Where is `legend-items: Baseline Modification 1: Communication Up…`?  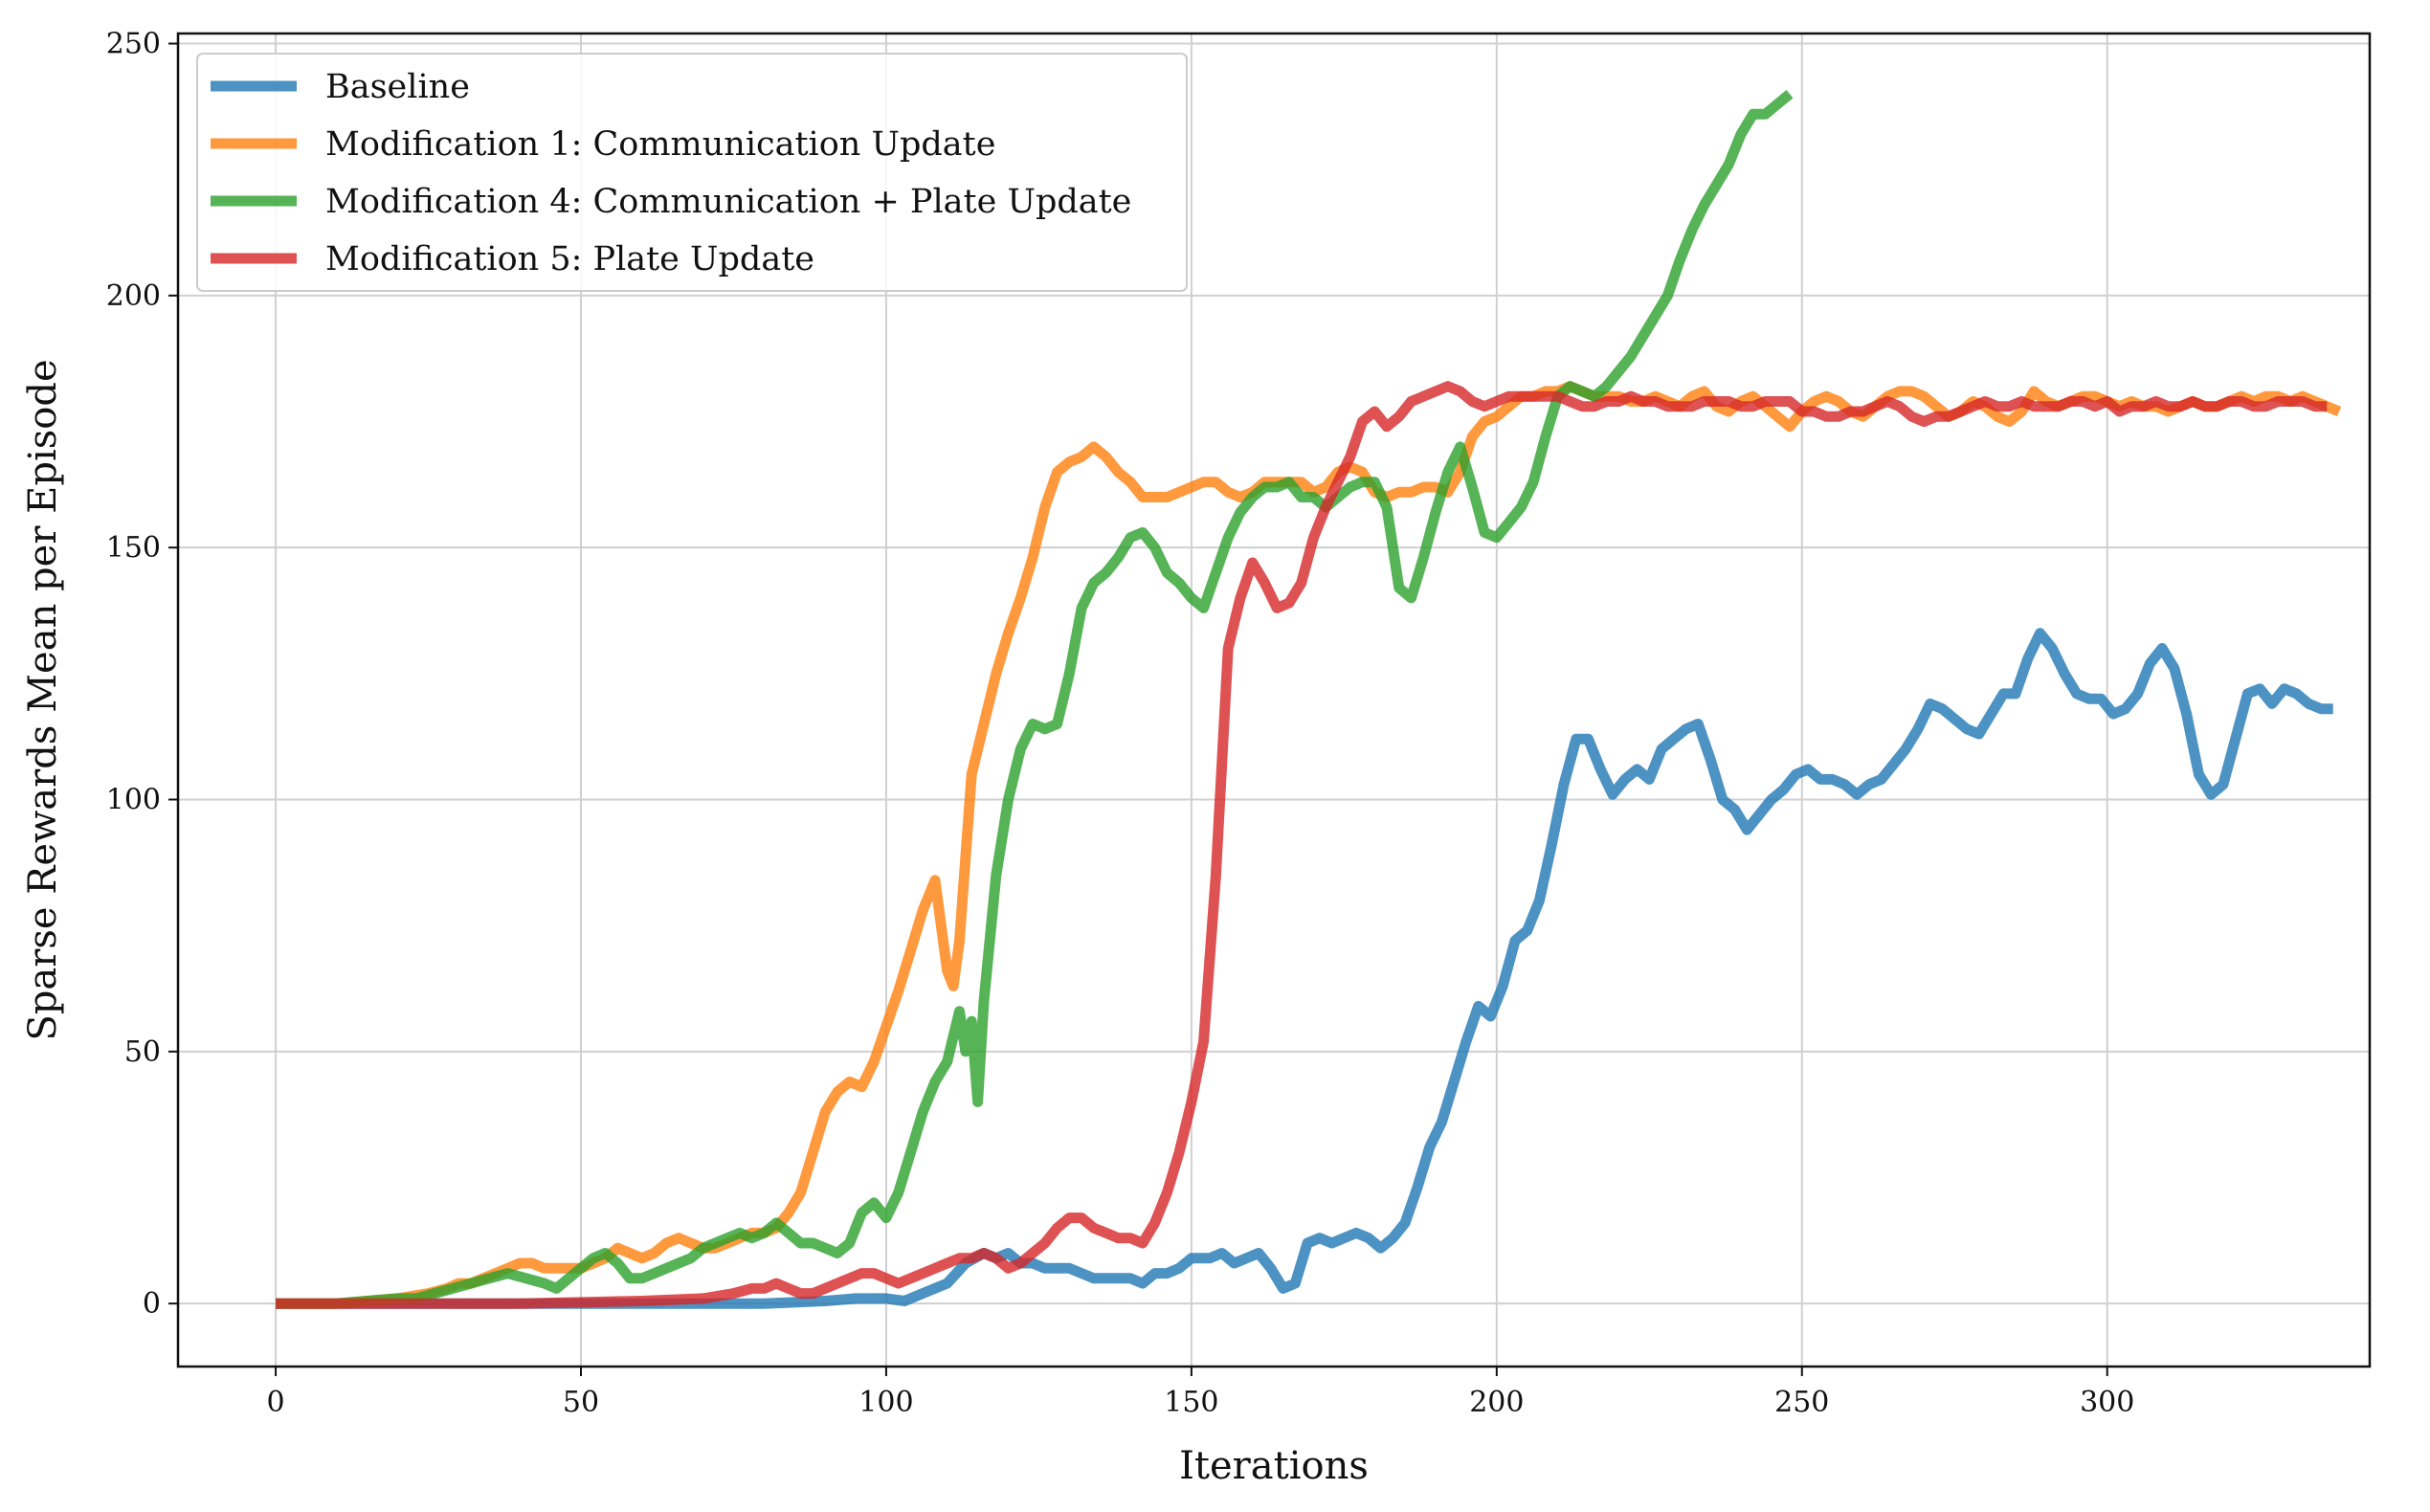 legend-items: Baseline Modification 1: Communication Up… is located at coordinates (671, 173).